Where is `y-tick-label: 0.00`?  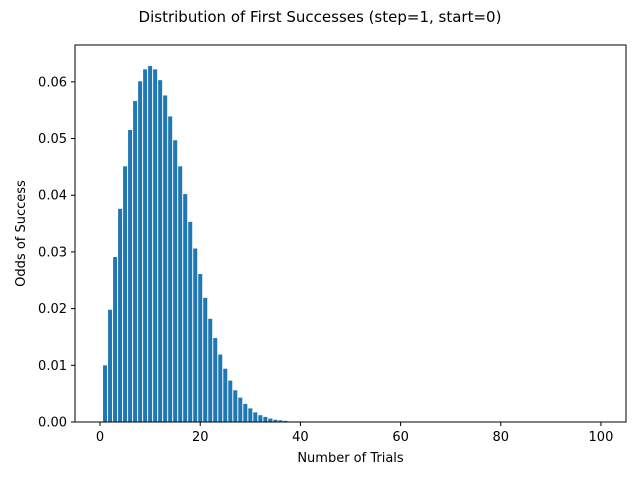 y-tick-label: 0.00 is located at coordinates (52, 423).